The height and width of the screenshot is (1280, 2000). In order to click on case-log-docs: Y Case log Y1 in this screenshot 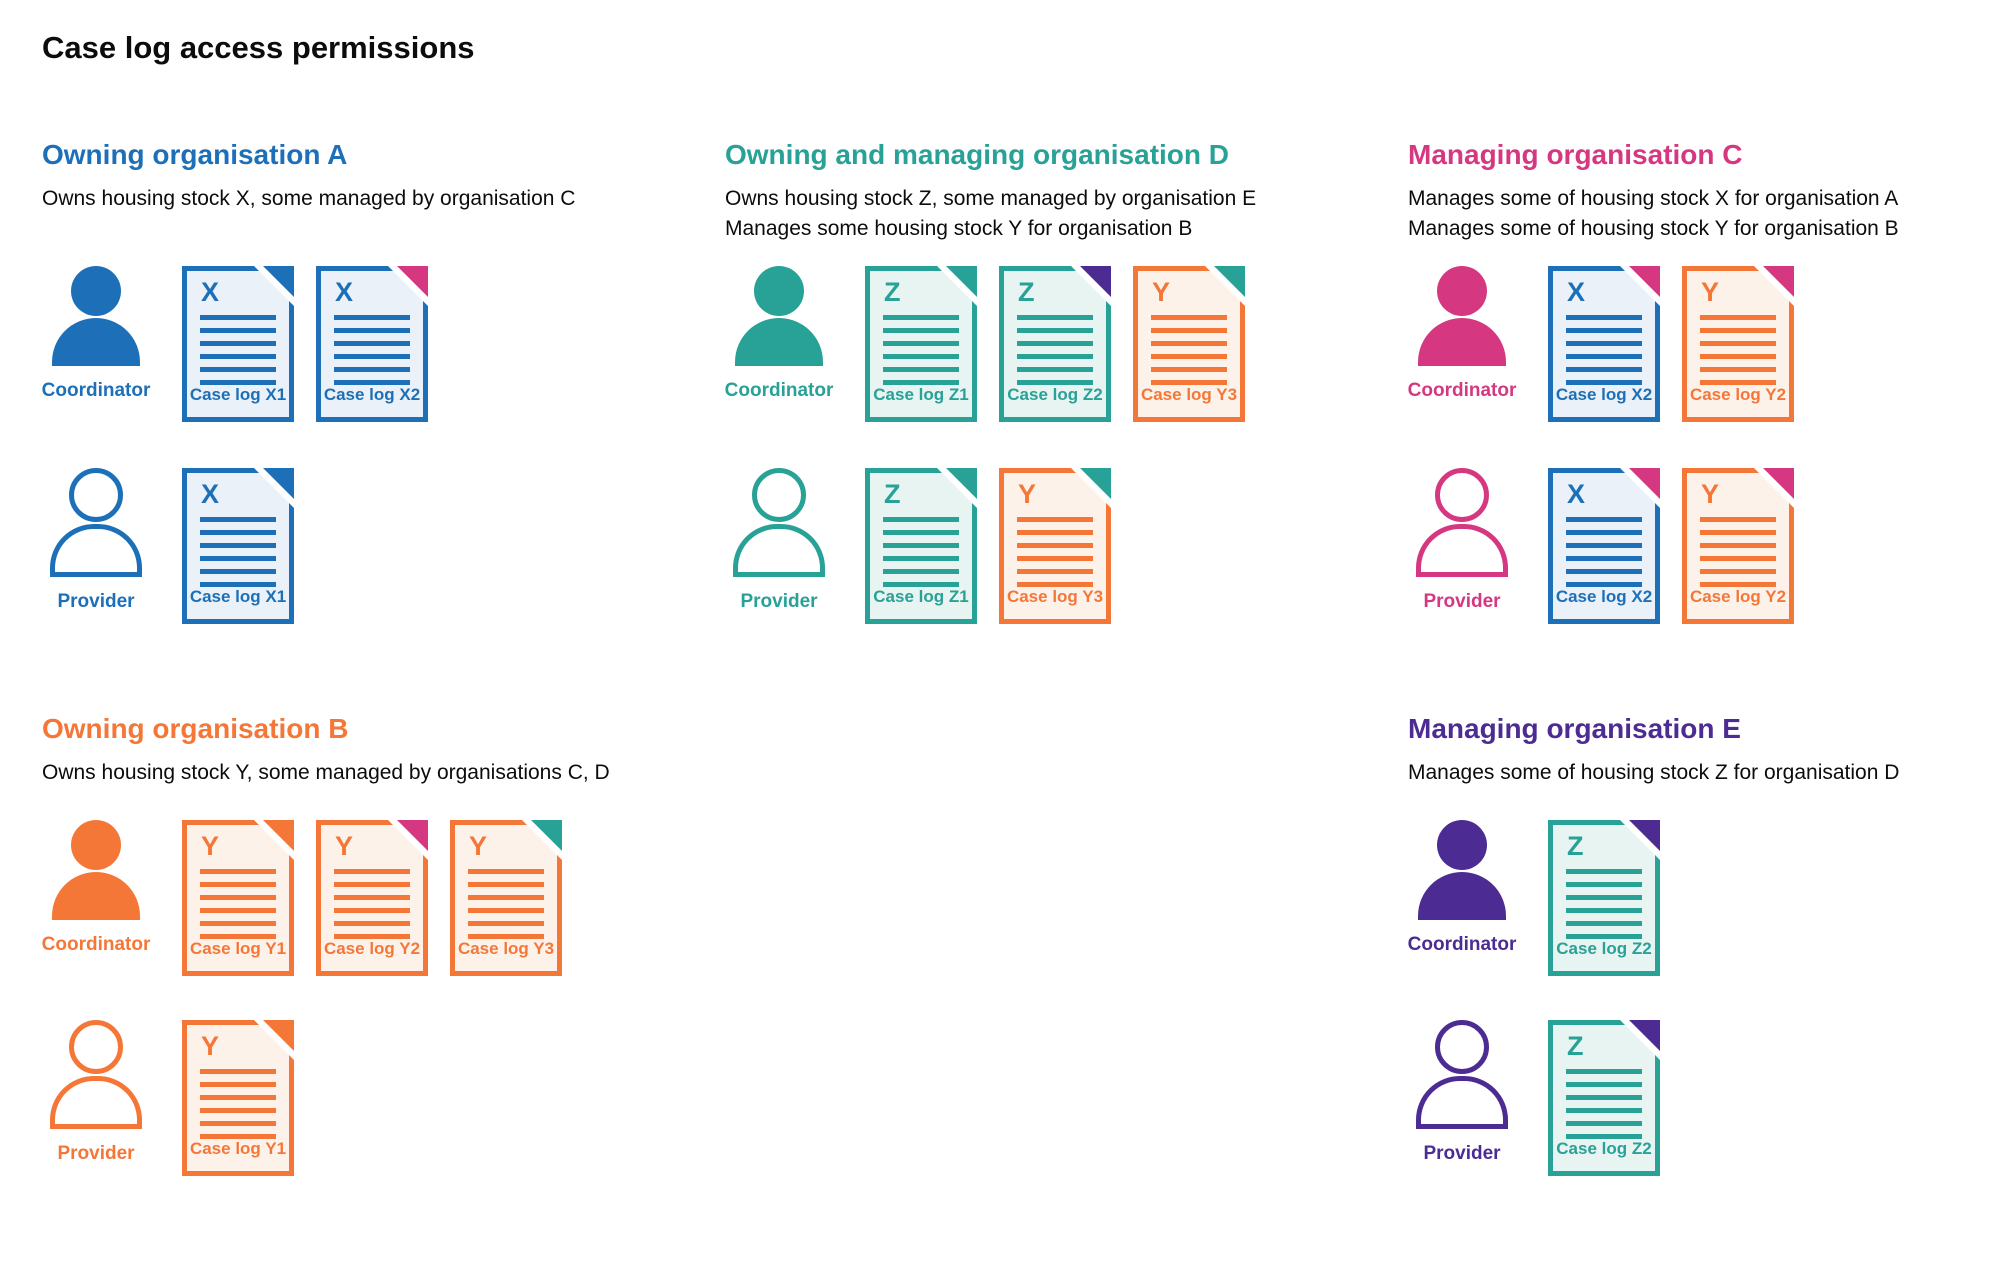, I will do `click(238, 1098)`.